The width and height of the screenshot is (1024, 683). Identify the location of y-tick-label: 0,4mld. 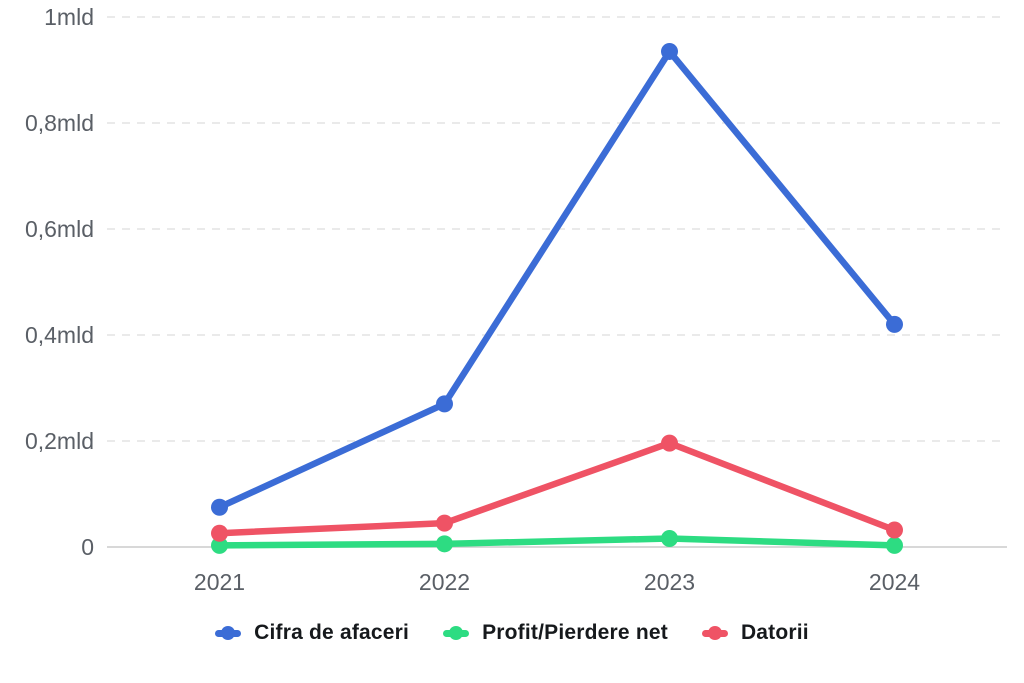
(59, 335).